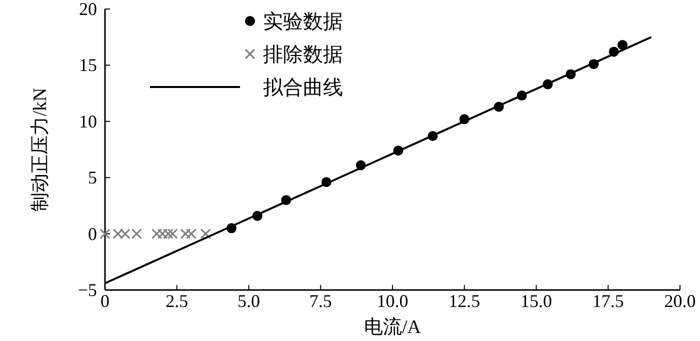 This screenshot has width=700, height=341. Describe the element at coordinates (177, 301) in the screenshot. I see `x-tick-label: 2.5` at that location.